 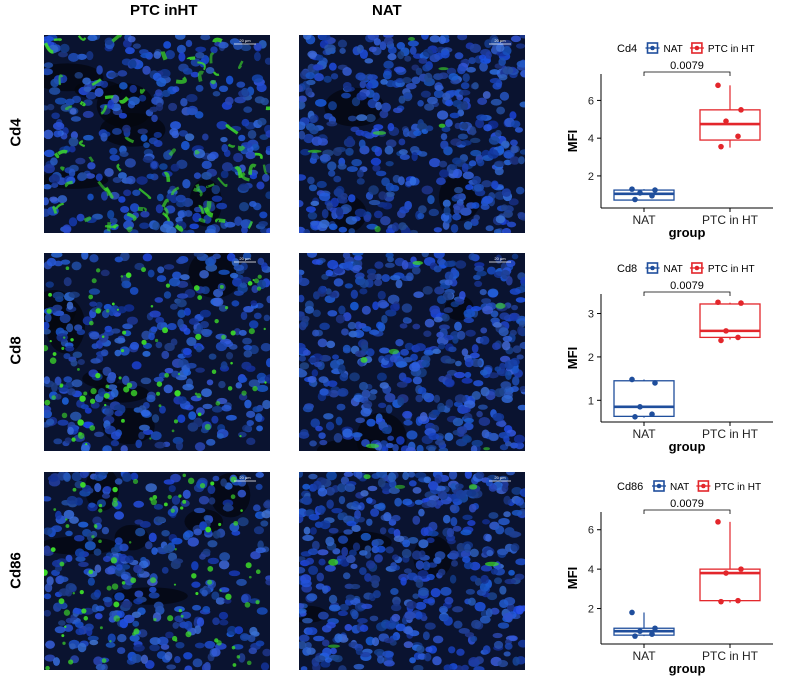 I want to click on tissue-background, so click(x=412, y=352).